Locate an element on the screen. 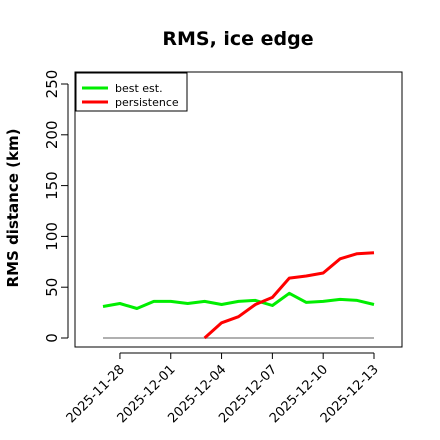 The width and height of the screenshot is (440, 440). legend-box is located at coordinates (131, 92).